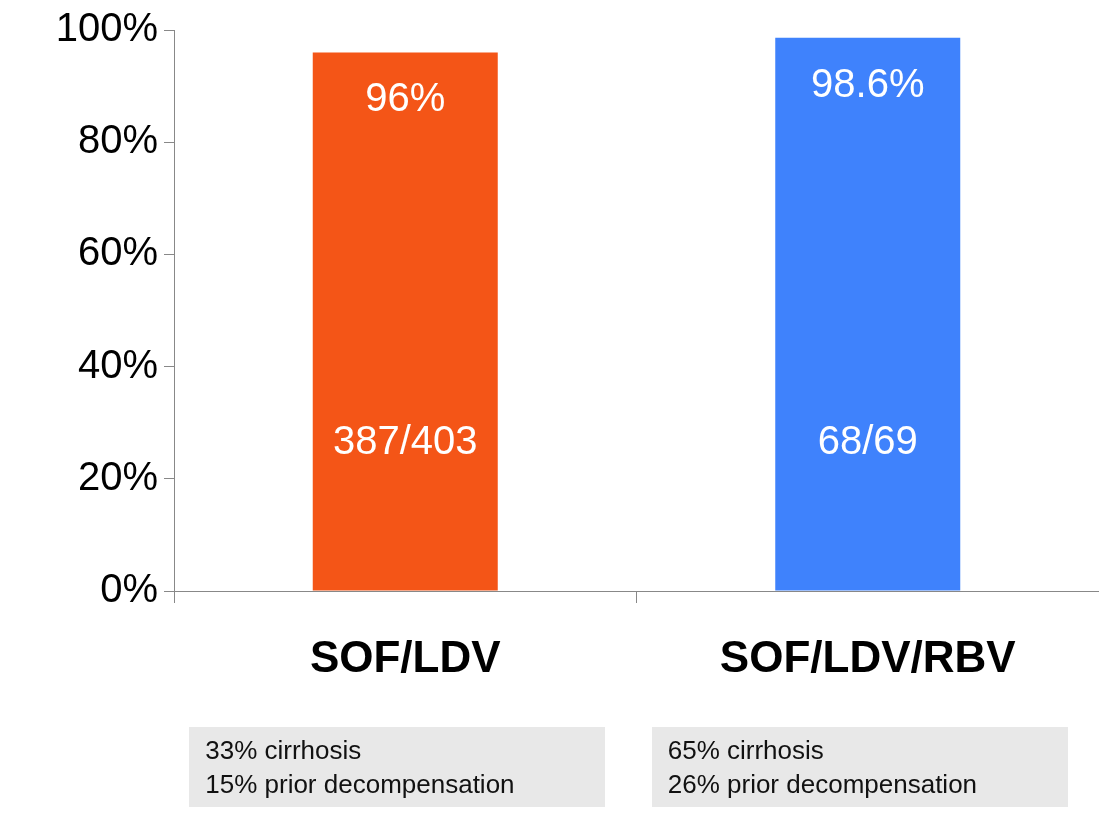  Describe the element at coordinates (859, 767) in the screenshot. I see `text: 65% cirrhosis 26% prior decompensation` at that location.